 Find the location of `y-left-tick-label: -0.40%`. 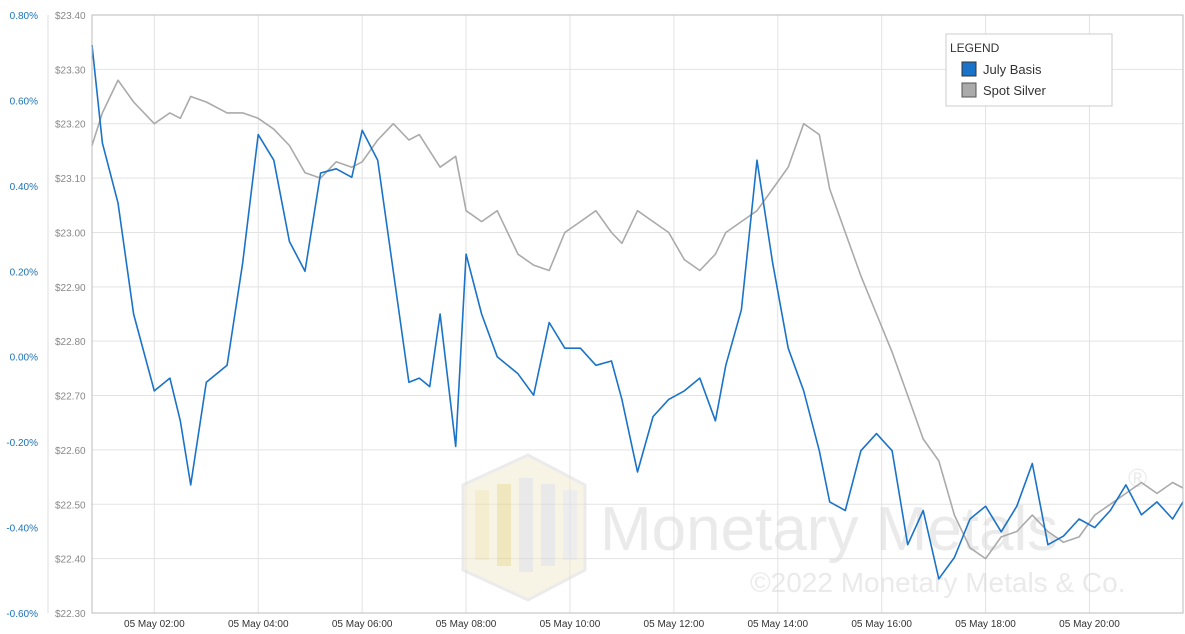

y-left-tick-label: -0.40% is located at coordinates (22, 529).